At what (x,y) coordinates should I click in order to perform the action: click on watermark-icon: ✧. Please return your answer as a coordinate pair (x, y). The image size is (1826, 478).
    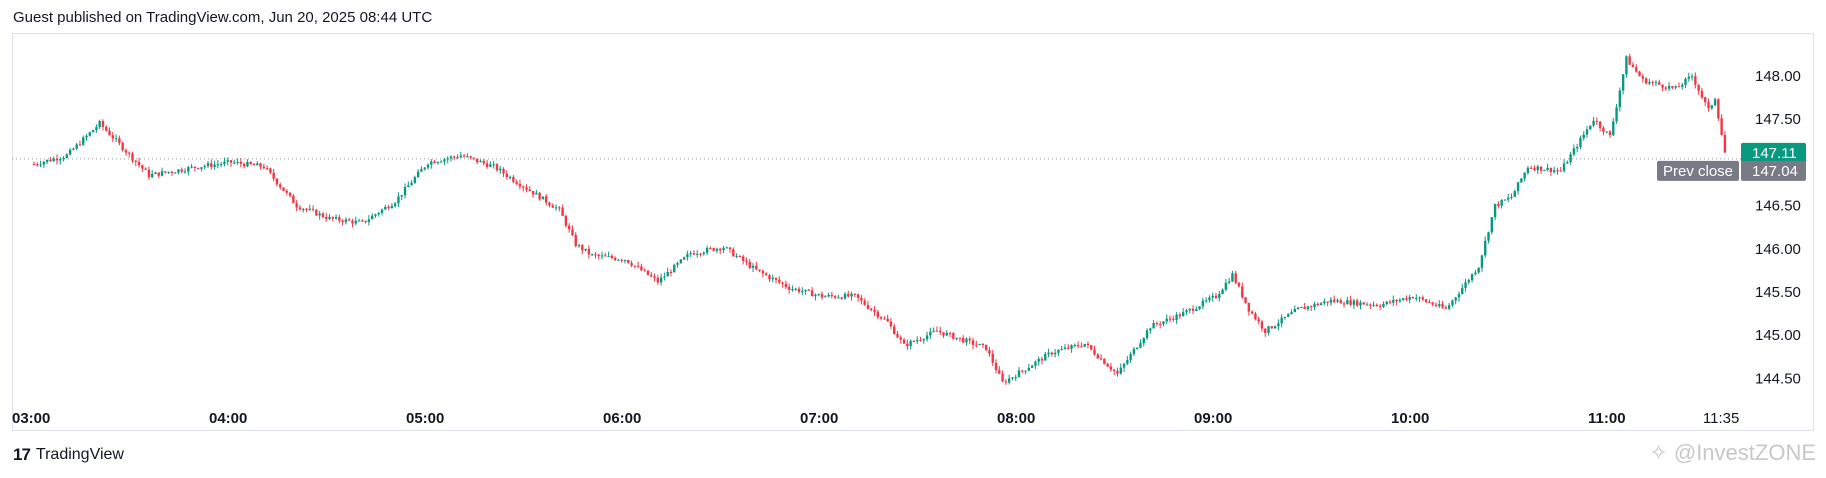
    Looking at the image, I should click on (1658, 452).